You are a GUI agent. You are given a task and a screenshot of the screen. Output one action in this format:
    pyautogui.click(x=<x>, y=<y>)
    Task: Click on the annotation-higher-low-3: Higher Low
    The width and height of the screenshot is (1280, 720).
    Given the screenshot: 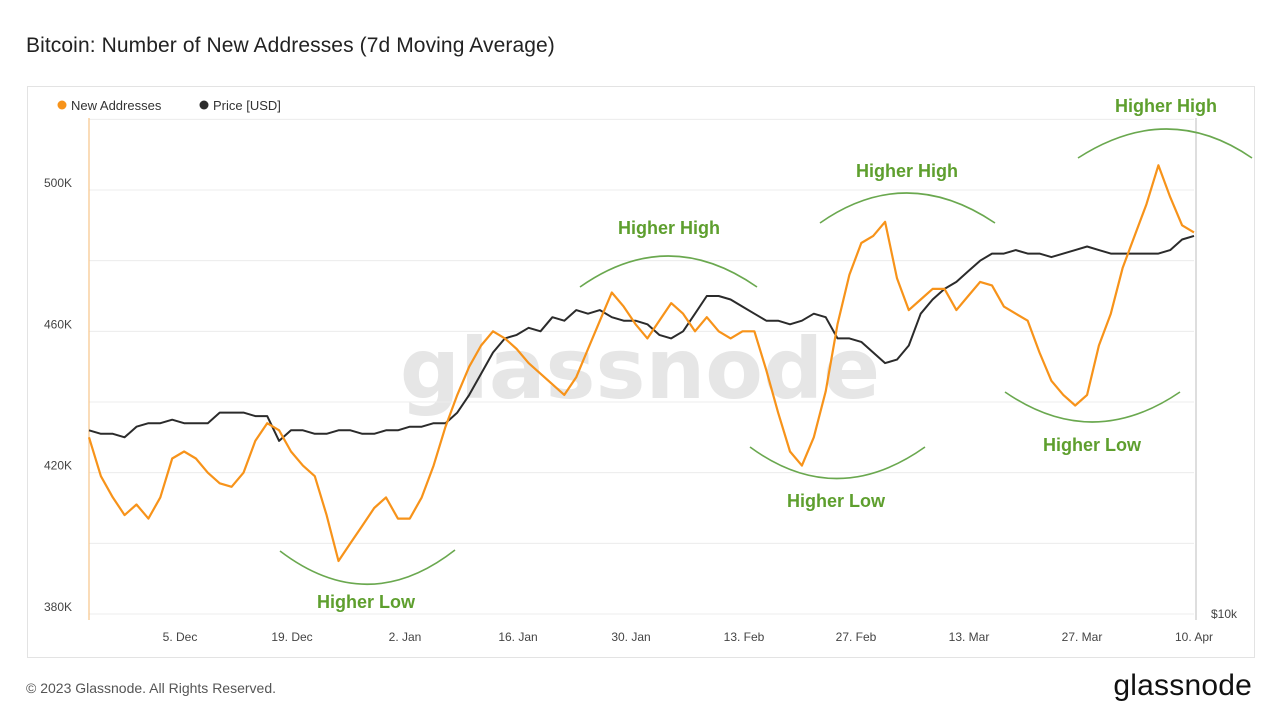 What is the action you would take?
    pyautogui.click(x=1092, y=445)
    